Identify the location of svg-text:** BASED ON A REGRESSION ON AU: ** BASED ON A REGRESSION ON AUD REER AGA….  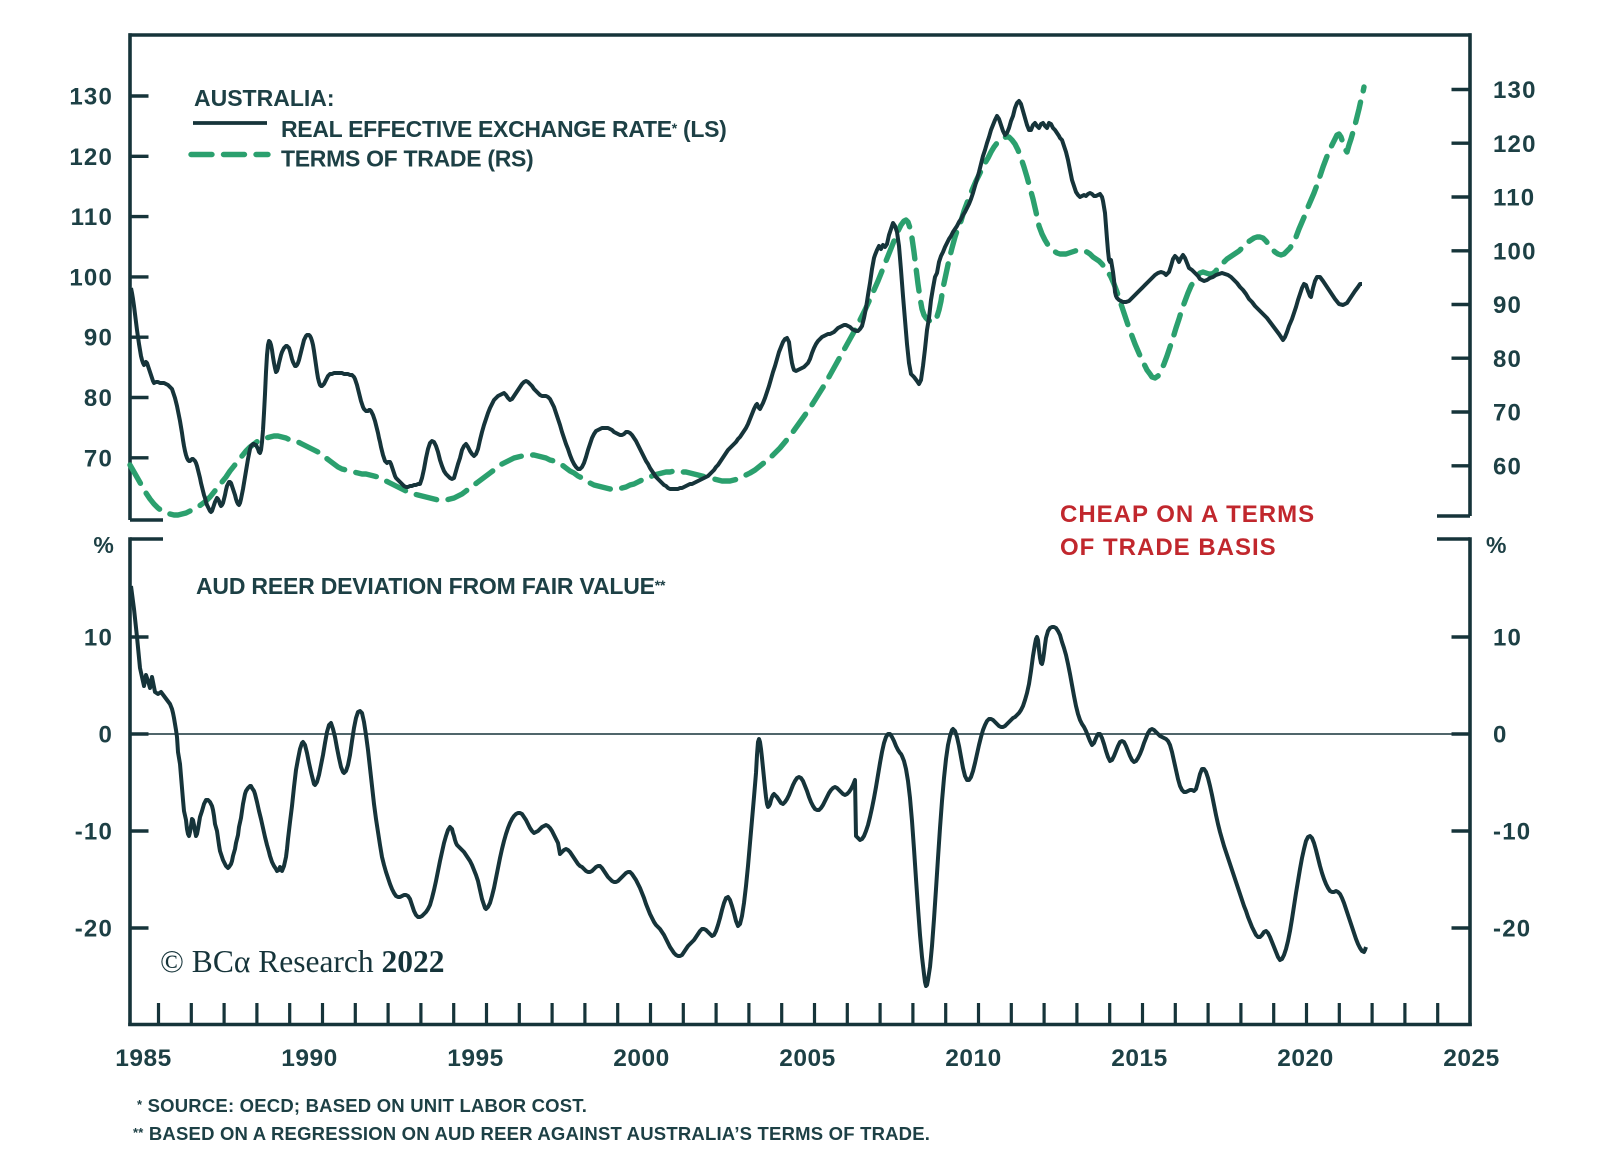
(531, 1133).